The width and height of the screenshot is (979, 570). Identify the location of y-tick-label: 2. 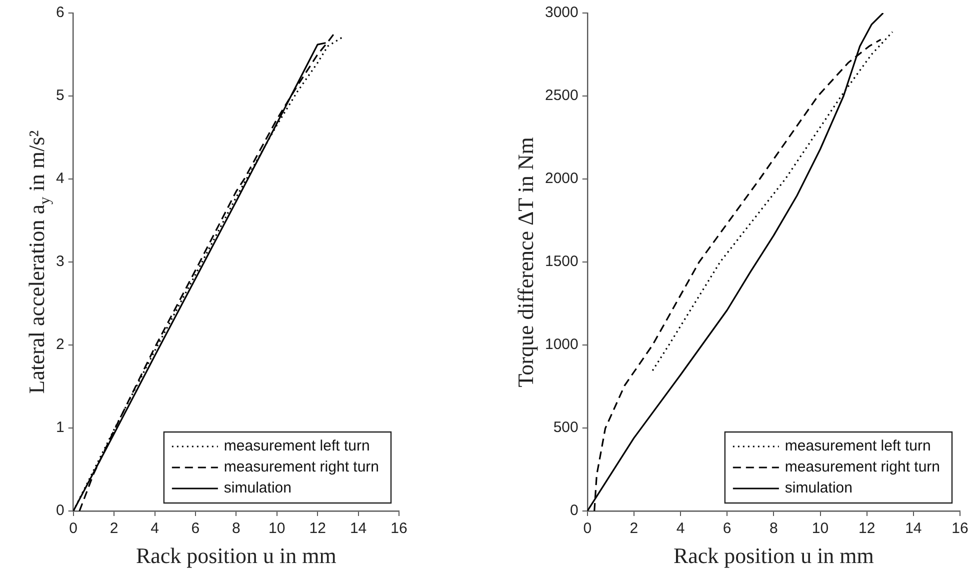
(60, 345).